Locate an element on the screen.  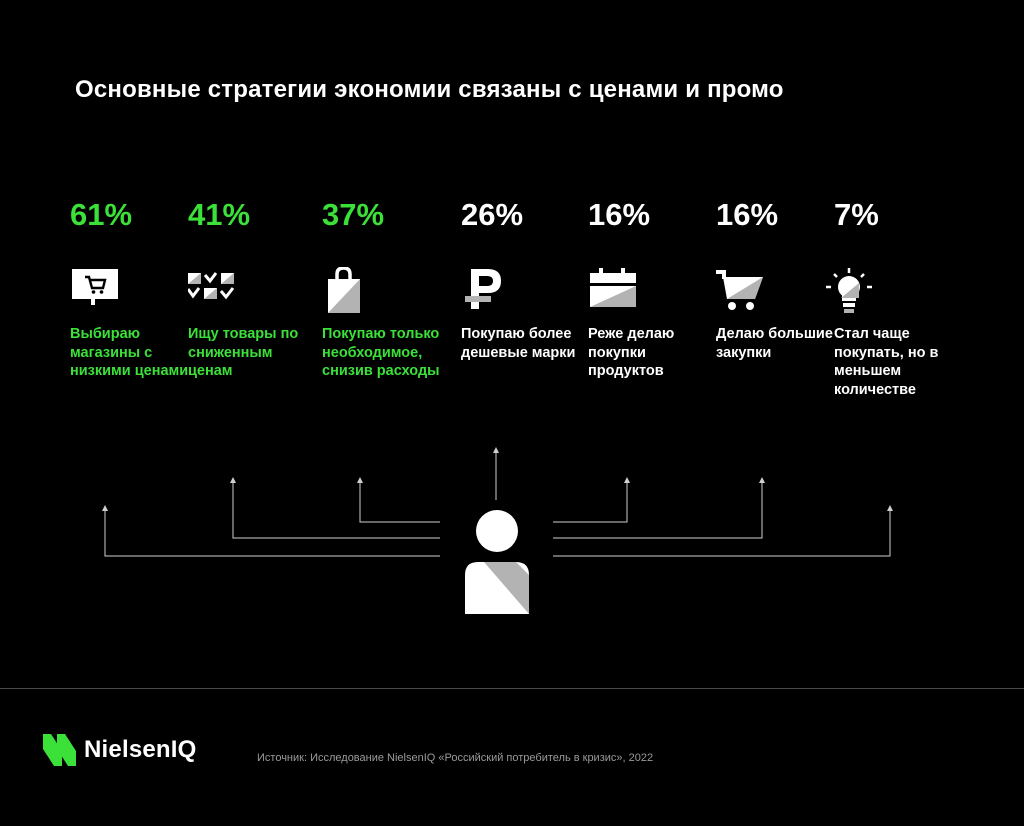
lightbulb-icon is located at coordinates (855, 292).